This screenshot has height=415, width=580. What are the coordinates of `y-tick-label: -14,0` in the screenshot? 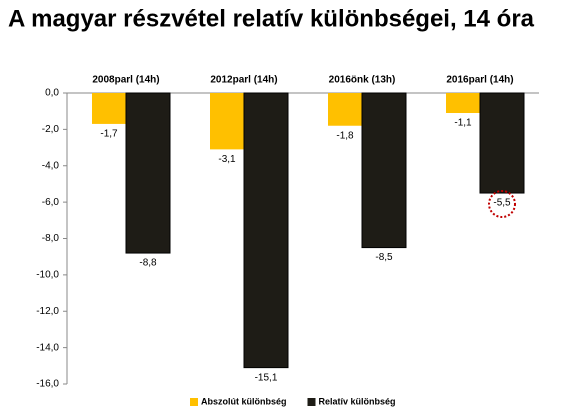 It's located at (47, 347).